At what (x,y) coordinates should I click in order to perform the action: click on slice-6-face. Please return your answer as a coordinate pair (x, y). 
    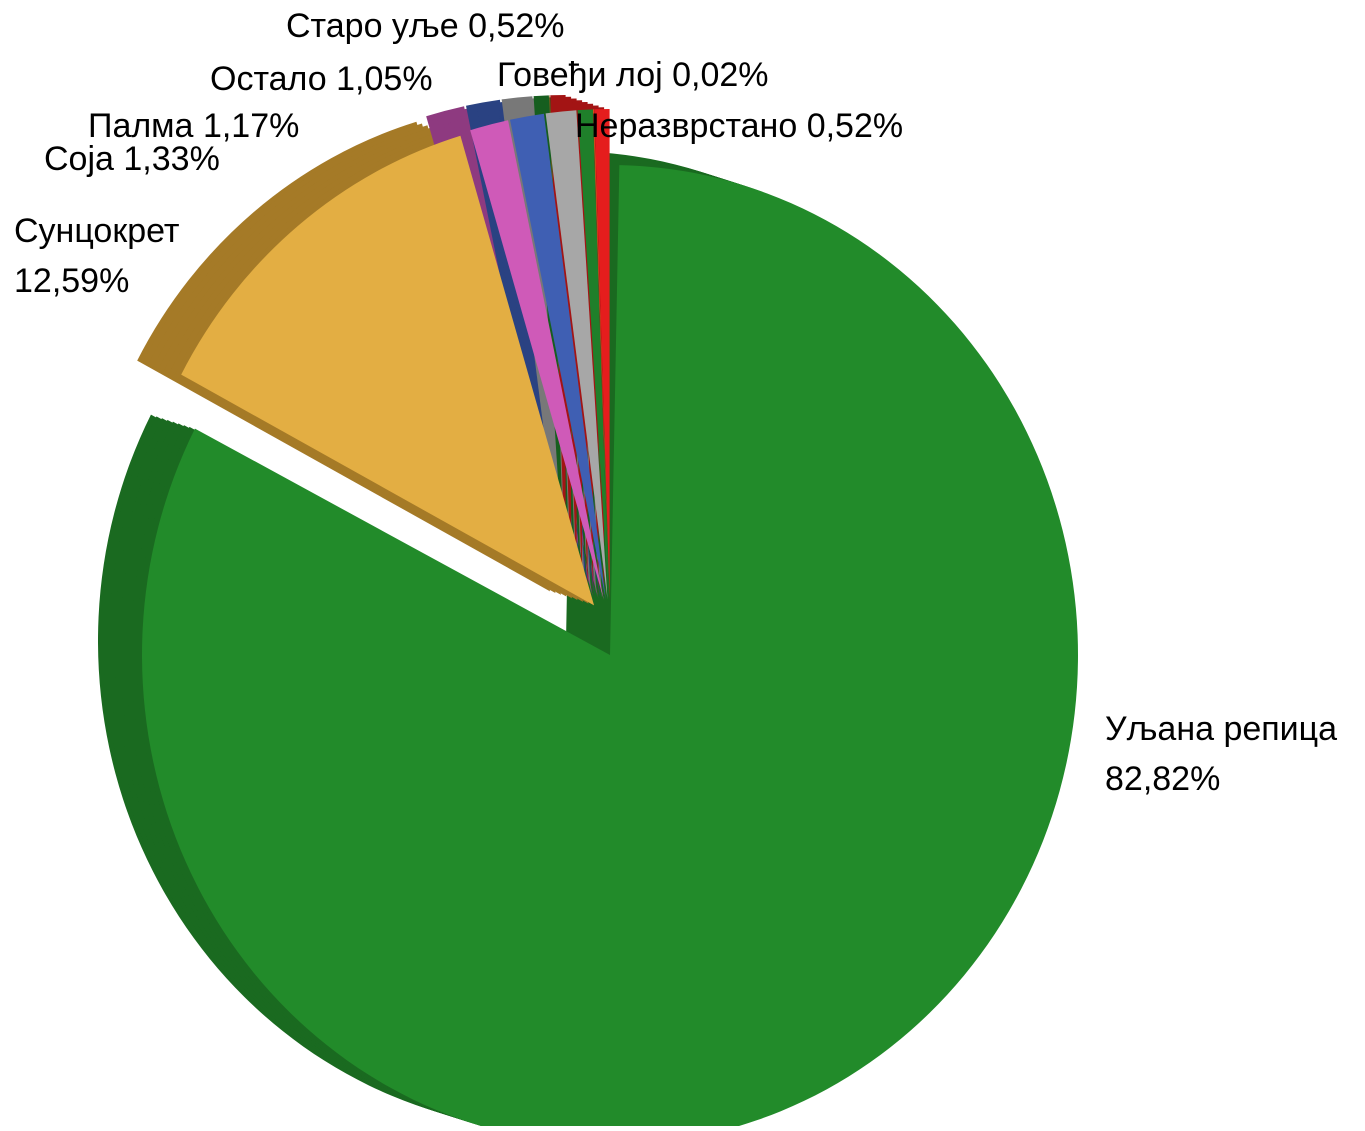
    Looking at the image, I should click on (601, 354).